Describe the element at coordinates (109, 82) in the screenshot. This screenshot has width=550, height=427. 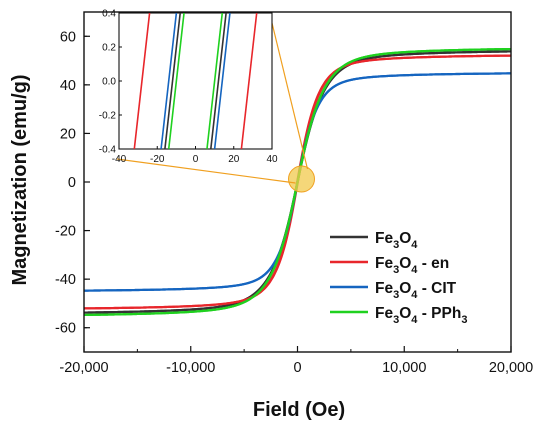
I see `inset-y-tick-label: 0.0` at that location.